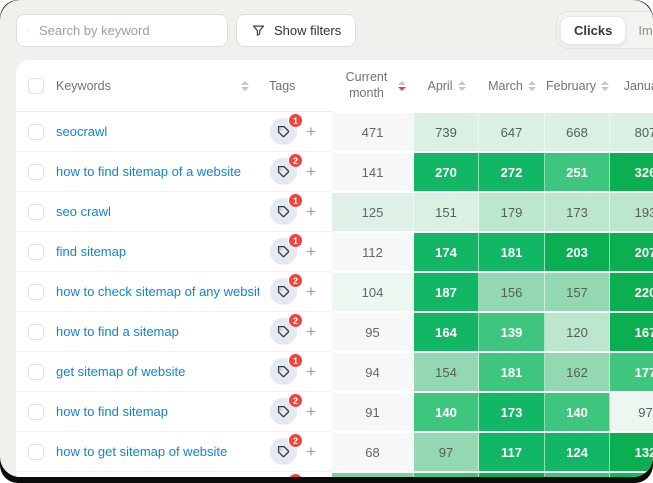 Image resolution: width=653 pixels, height=483 pixels. What do you see at coordinates (373, 252) in the screenshot?
I see `current-month-cell: 112` at bounding box center [373, 252].